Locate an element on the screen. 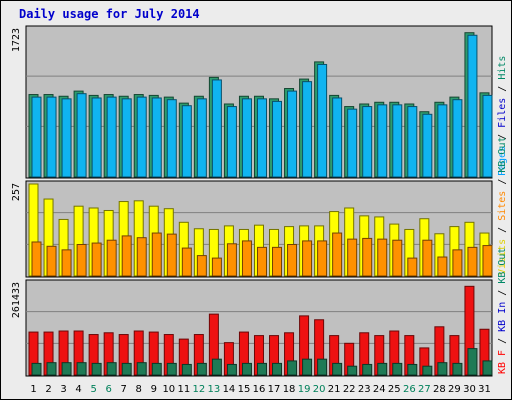 This screenshot has height=400, width=512. panel-1-legend: Visits / Sites / KB Out is located at coordinates (502, 206).